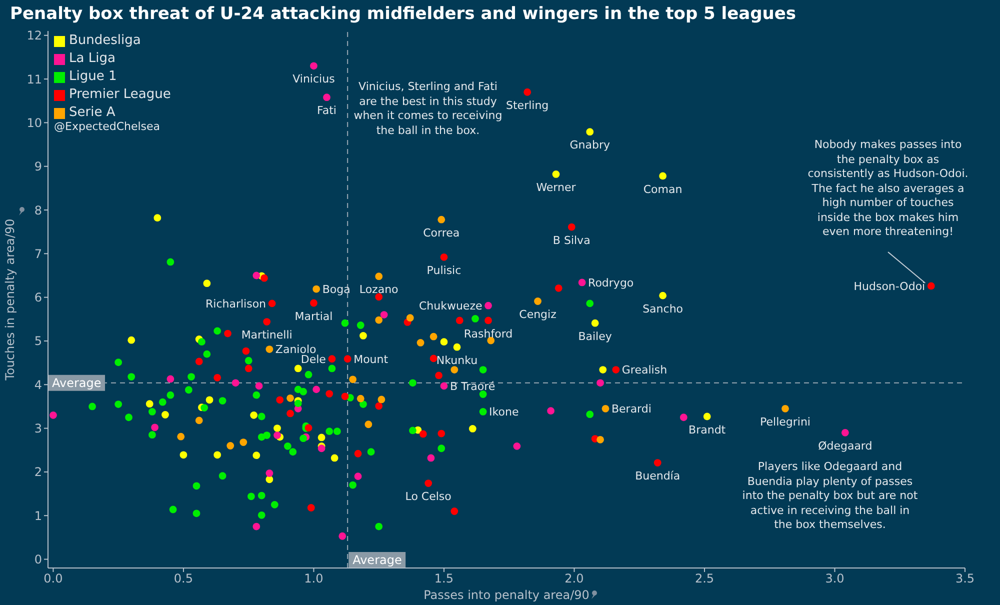 The image size is (1000, 605). What do you see at coordinates (326, 111) in the screenshot?
I see `annotation: Fati` at bounding box center [326, 111].